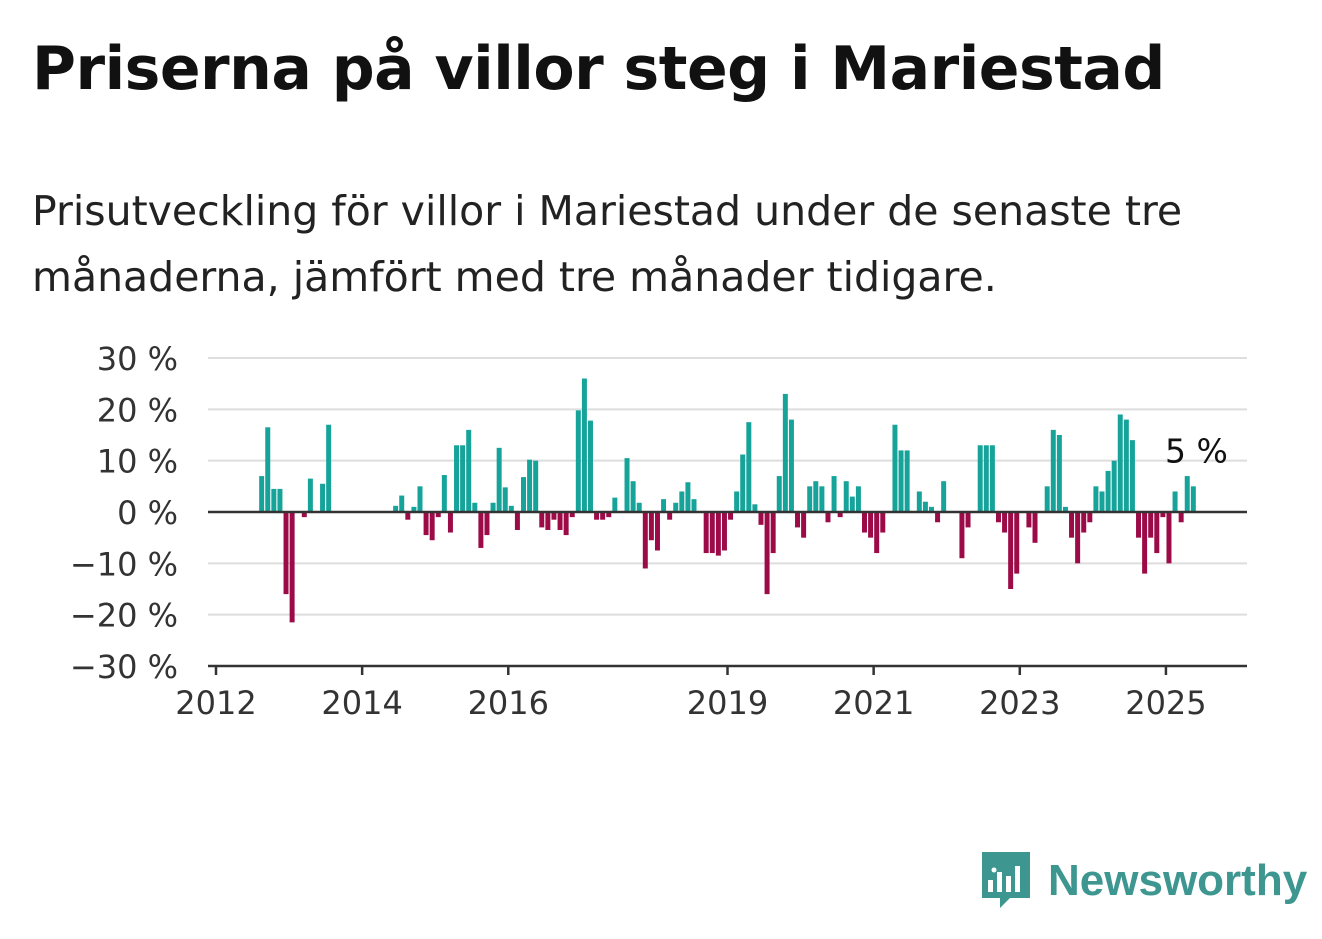  What do you see at coordinates (508, 703) in the screenshot?
I see `x-tick-label: 2016` at bounding box center [508, 703].